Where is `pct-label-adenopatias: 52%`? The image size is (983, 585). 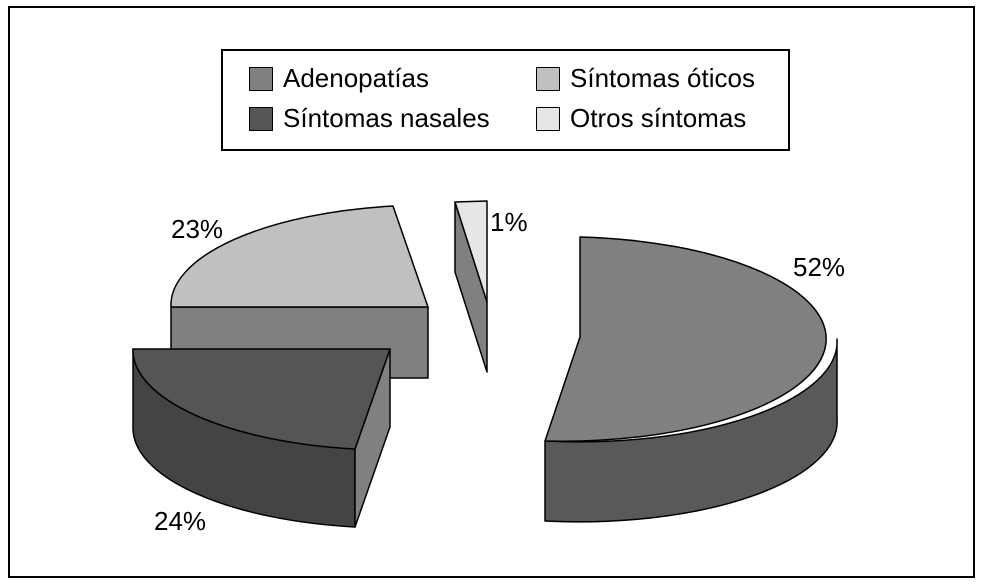 pct-label-adenopatias: 52% is located at coordinates (819, 267).